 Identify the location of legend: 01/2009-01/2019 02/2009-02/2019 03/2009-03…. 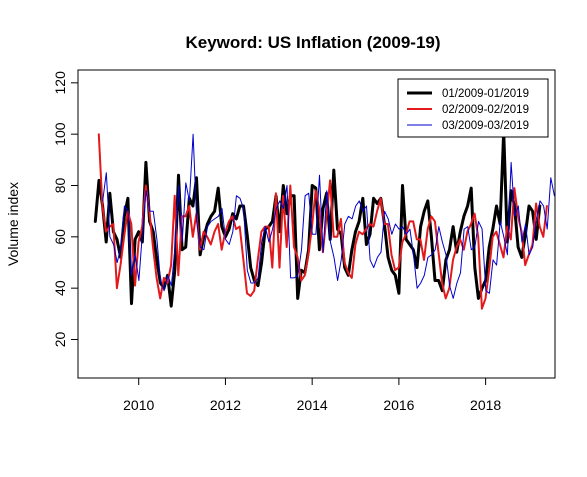
(473, 108).